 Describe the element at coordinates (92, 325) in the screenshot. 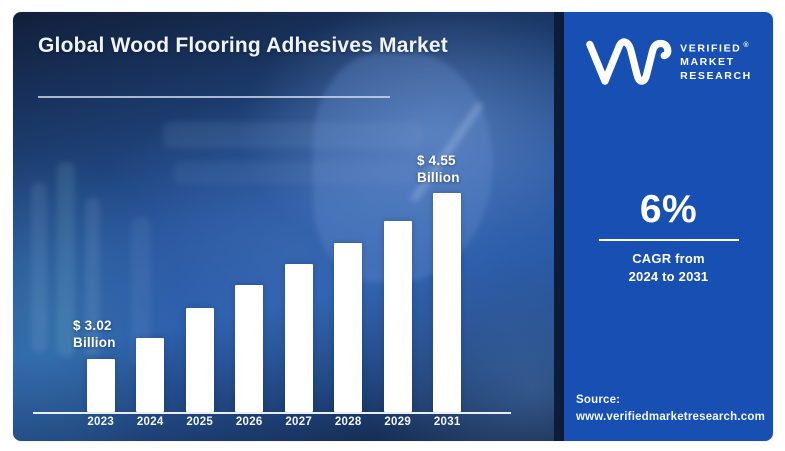

I see `value-label-line: $ 3.02` at that location.